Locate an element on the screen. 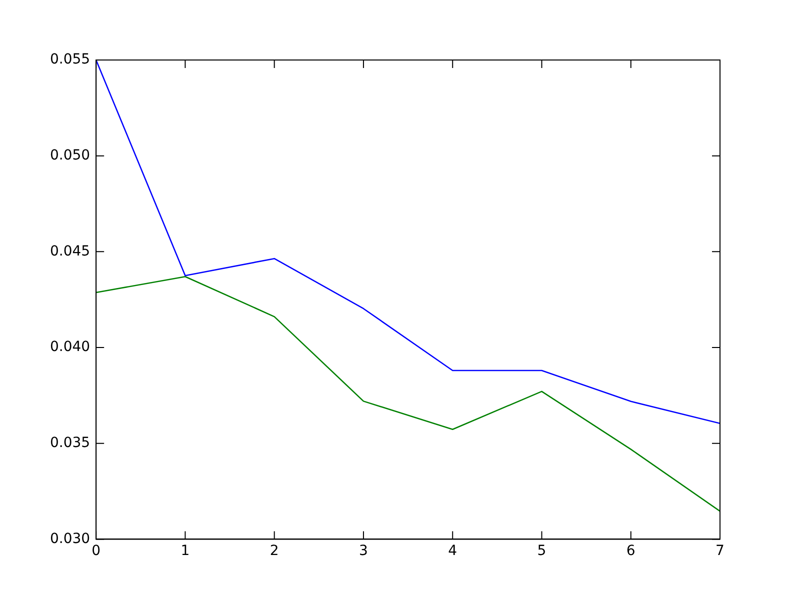 The image size is (800, 600). y-tick-label: 0.030 is located at coordinates (70, 538).